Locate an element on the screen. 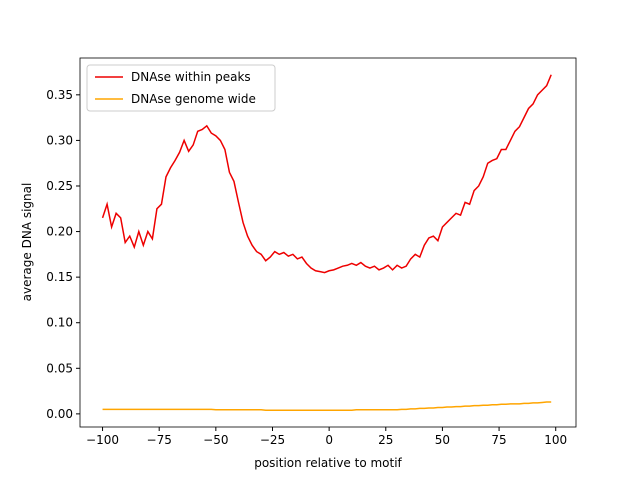 This screenshot has width=640, height=480. x-axis-label: position relative to motif is located at coordinates (328, 463).